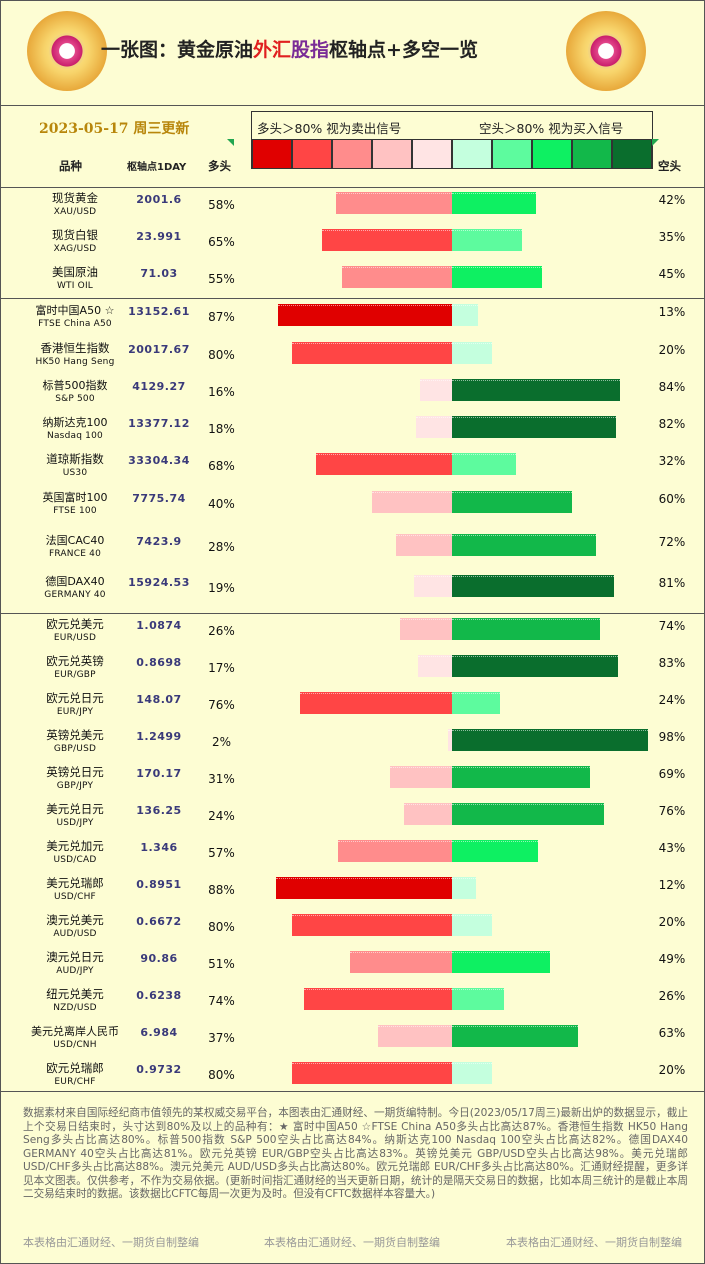 The width and height of the screenshot is (705, 1264). What do you see at coordinates (177, 50) in the screenshot?
I see `title-part: 一张图：黄金原油` at bounding box center [177, 50].